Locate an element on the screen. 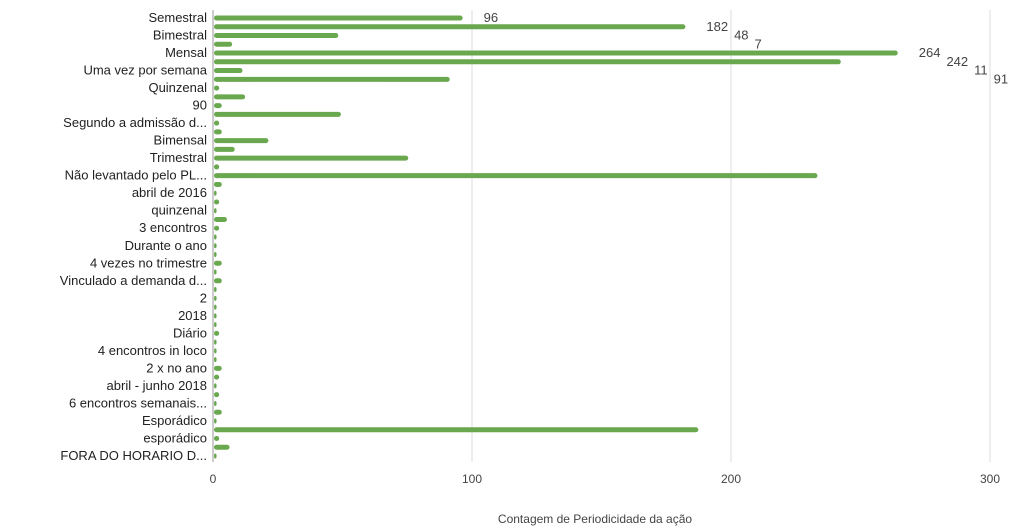  category-label: 2018 is located at coordinates (192, 315).